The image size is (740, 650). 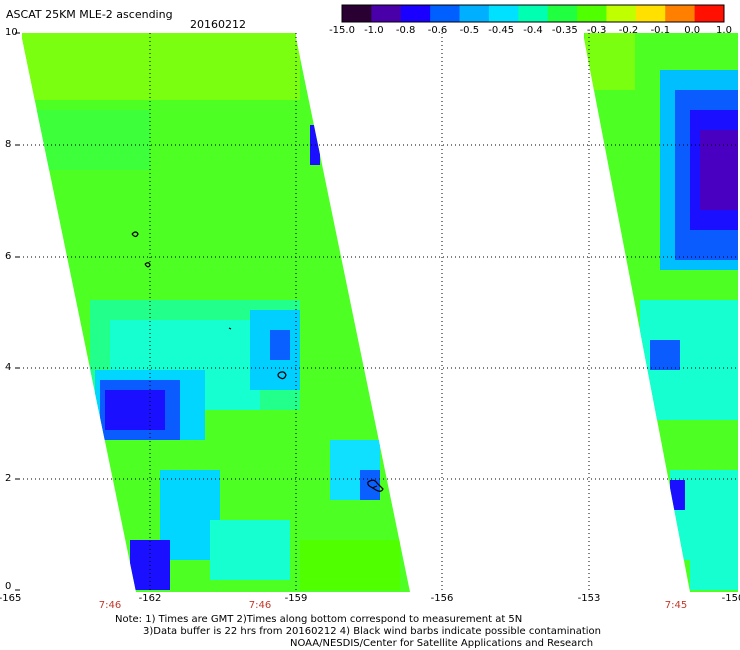 I want to click on colorbar-border, so click(x=533, y=13).